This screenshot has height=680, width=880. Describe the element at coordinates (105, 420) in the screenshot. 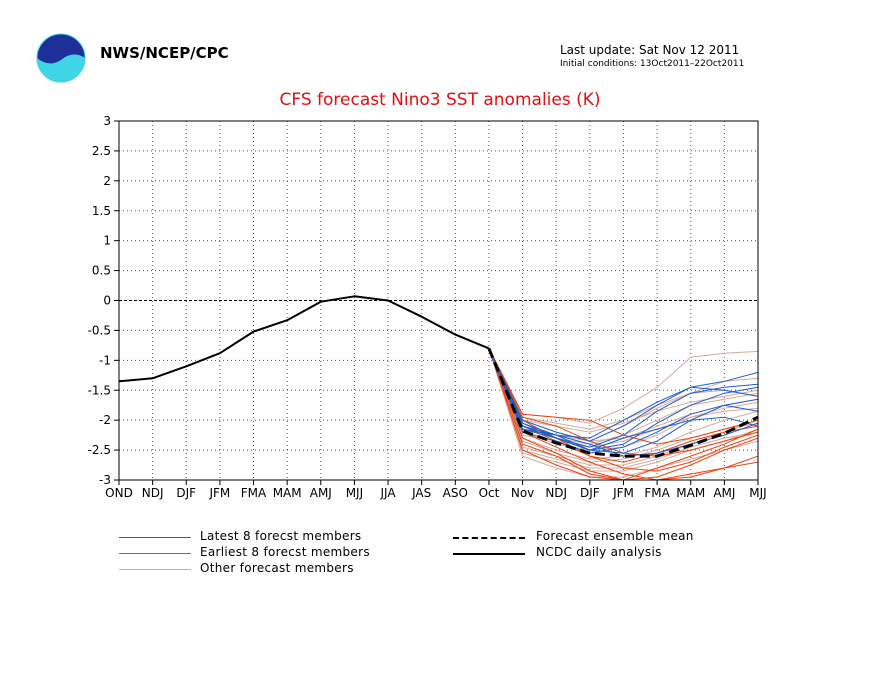

I see `y-tick-label: -2` at that location.